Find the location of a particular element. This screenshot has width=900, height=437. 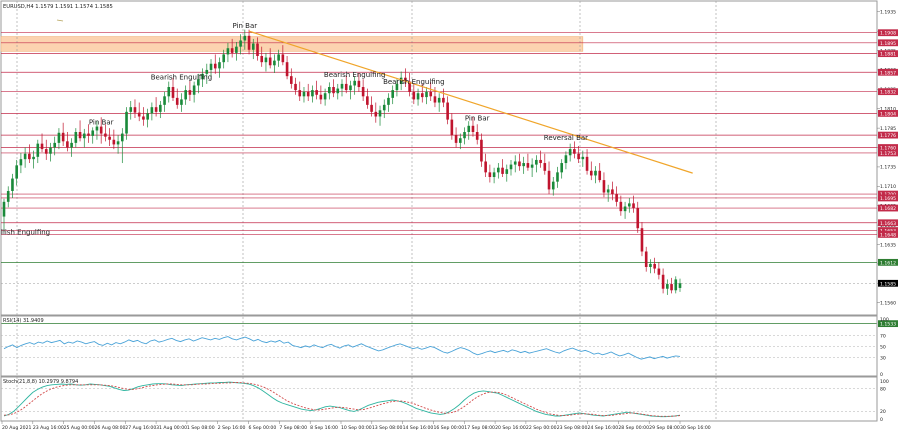

price-badge-label: 1.1857 is located at coordinates (888, 73).